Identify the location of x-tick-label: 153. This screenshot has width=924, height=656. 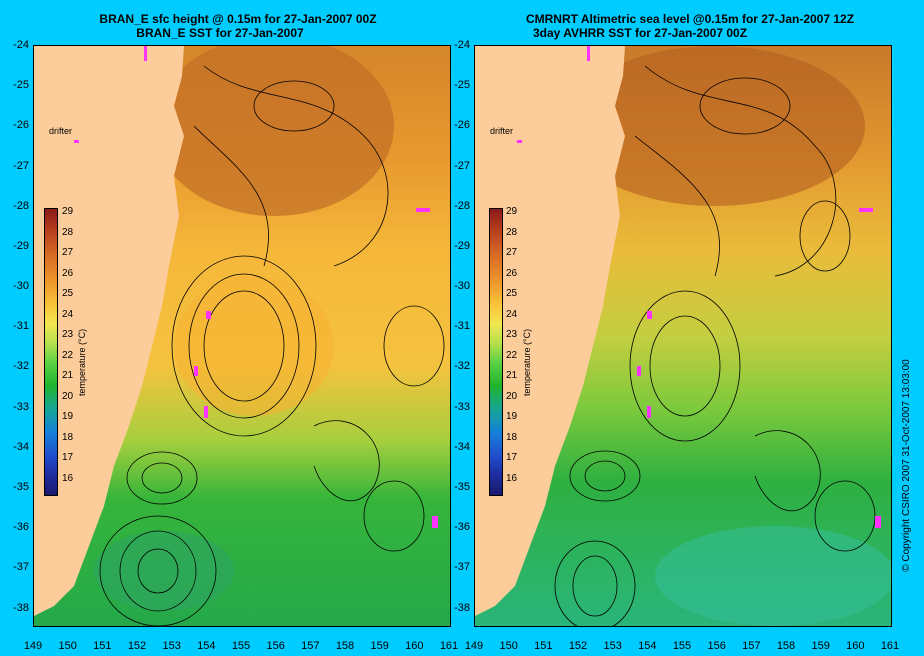
(171, 646).